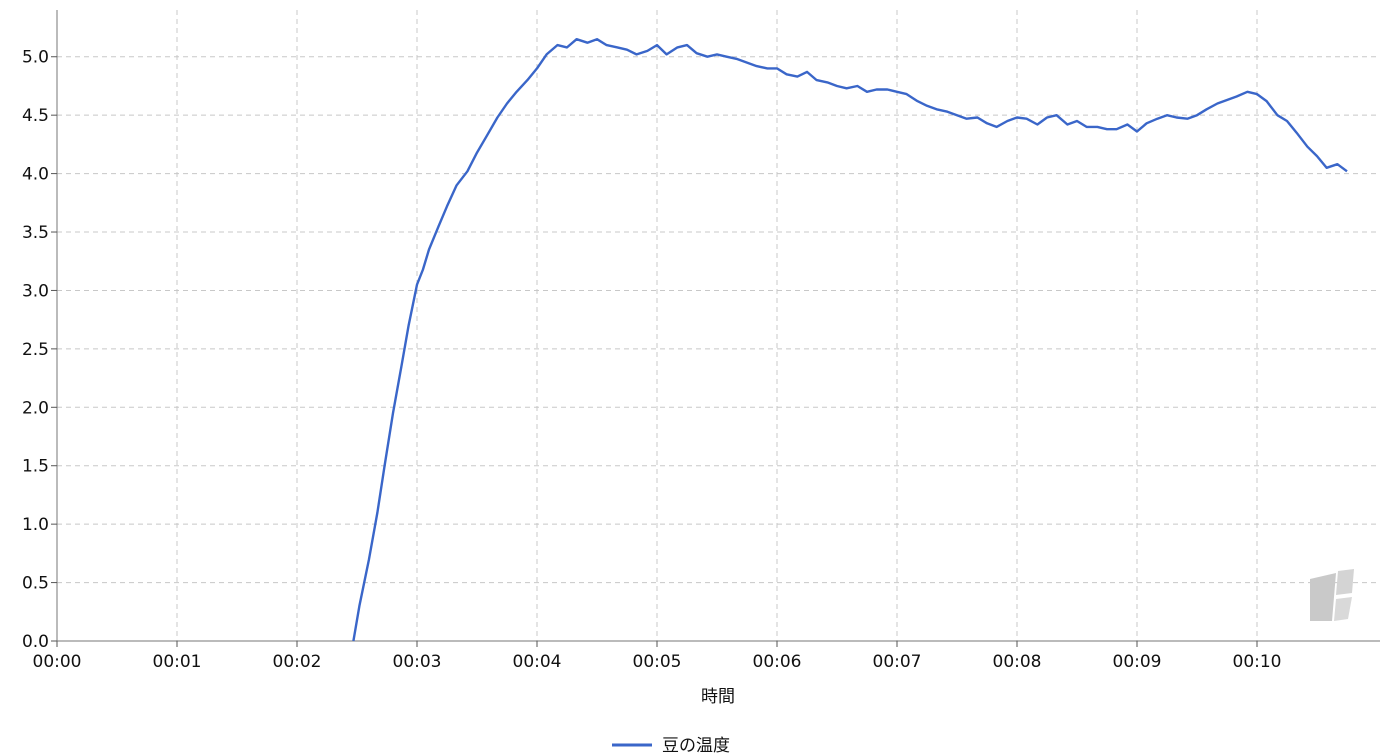 This screenshot has width=1385, height=756. I want to click on logo-watermark-icon, so click(1332, 595).